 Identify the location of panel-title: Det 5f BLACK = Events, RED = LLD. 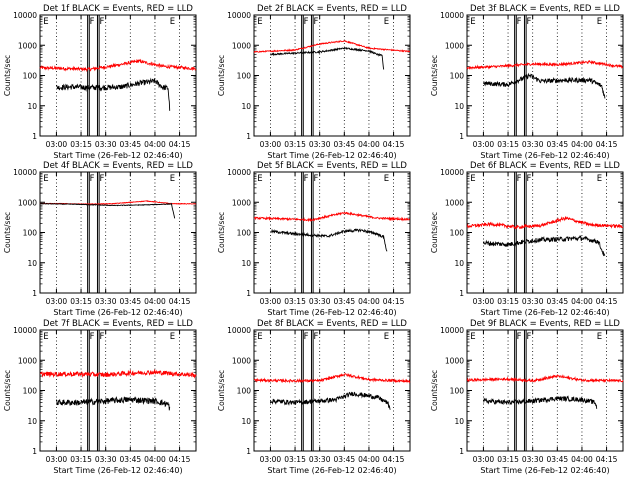
(332, 166).